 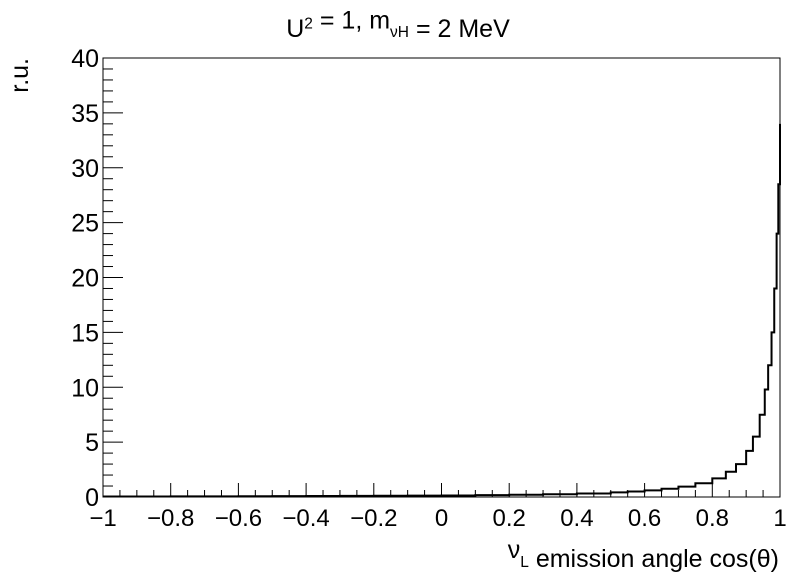 I want to click on x-tick-label: −1, so click(x=102, y=518).